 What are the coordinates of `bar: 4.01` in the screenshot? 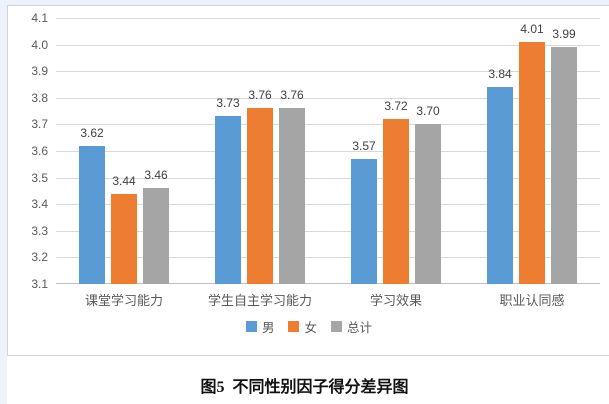 It's located at (532, 153).